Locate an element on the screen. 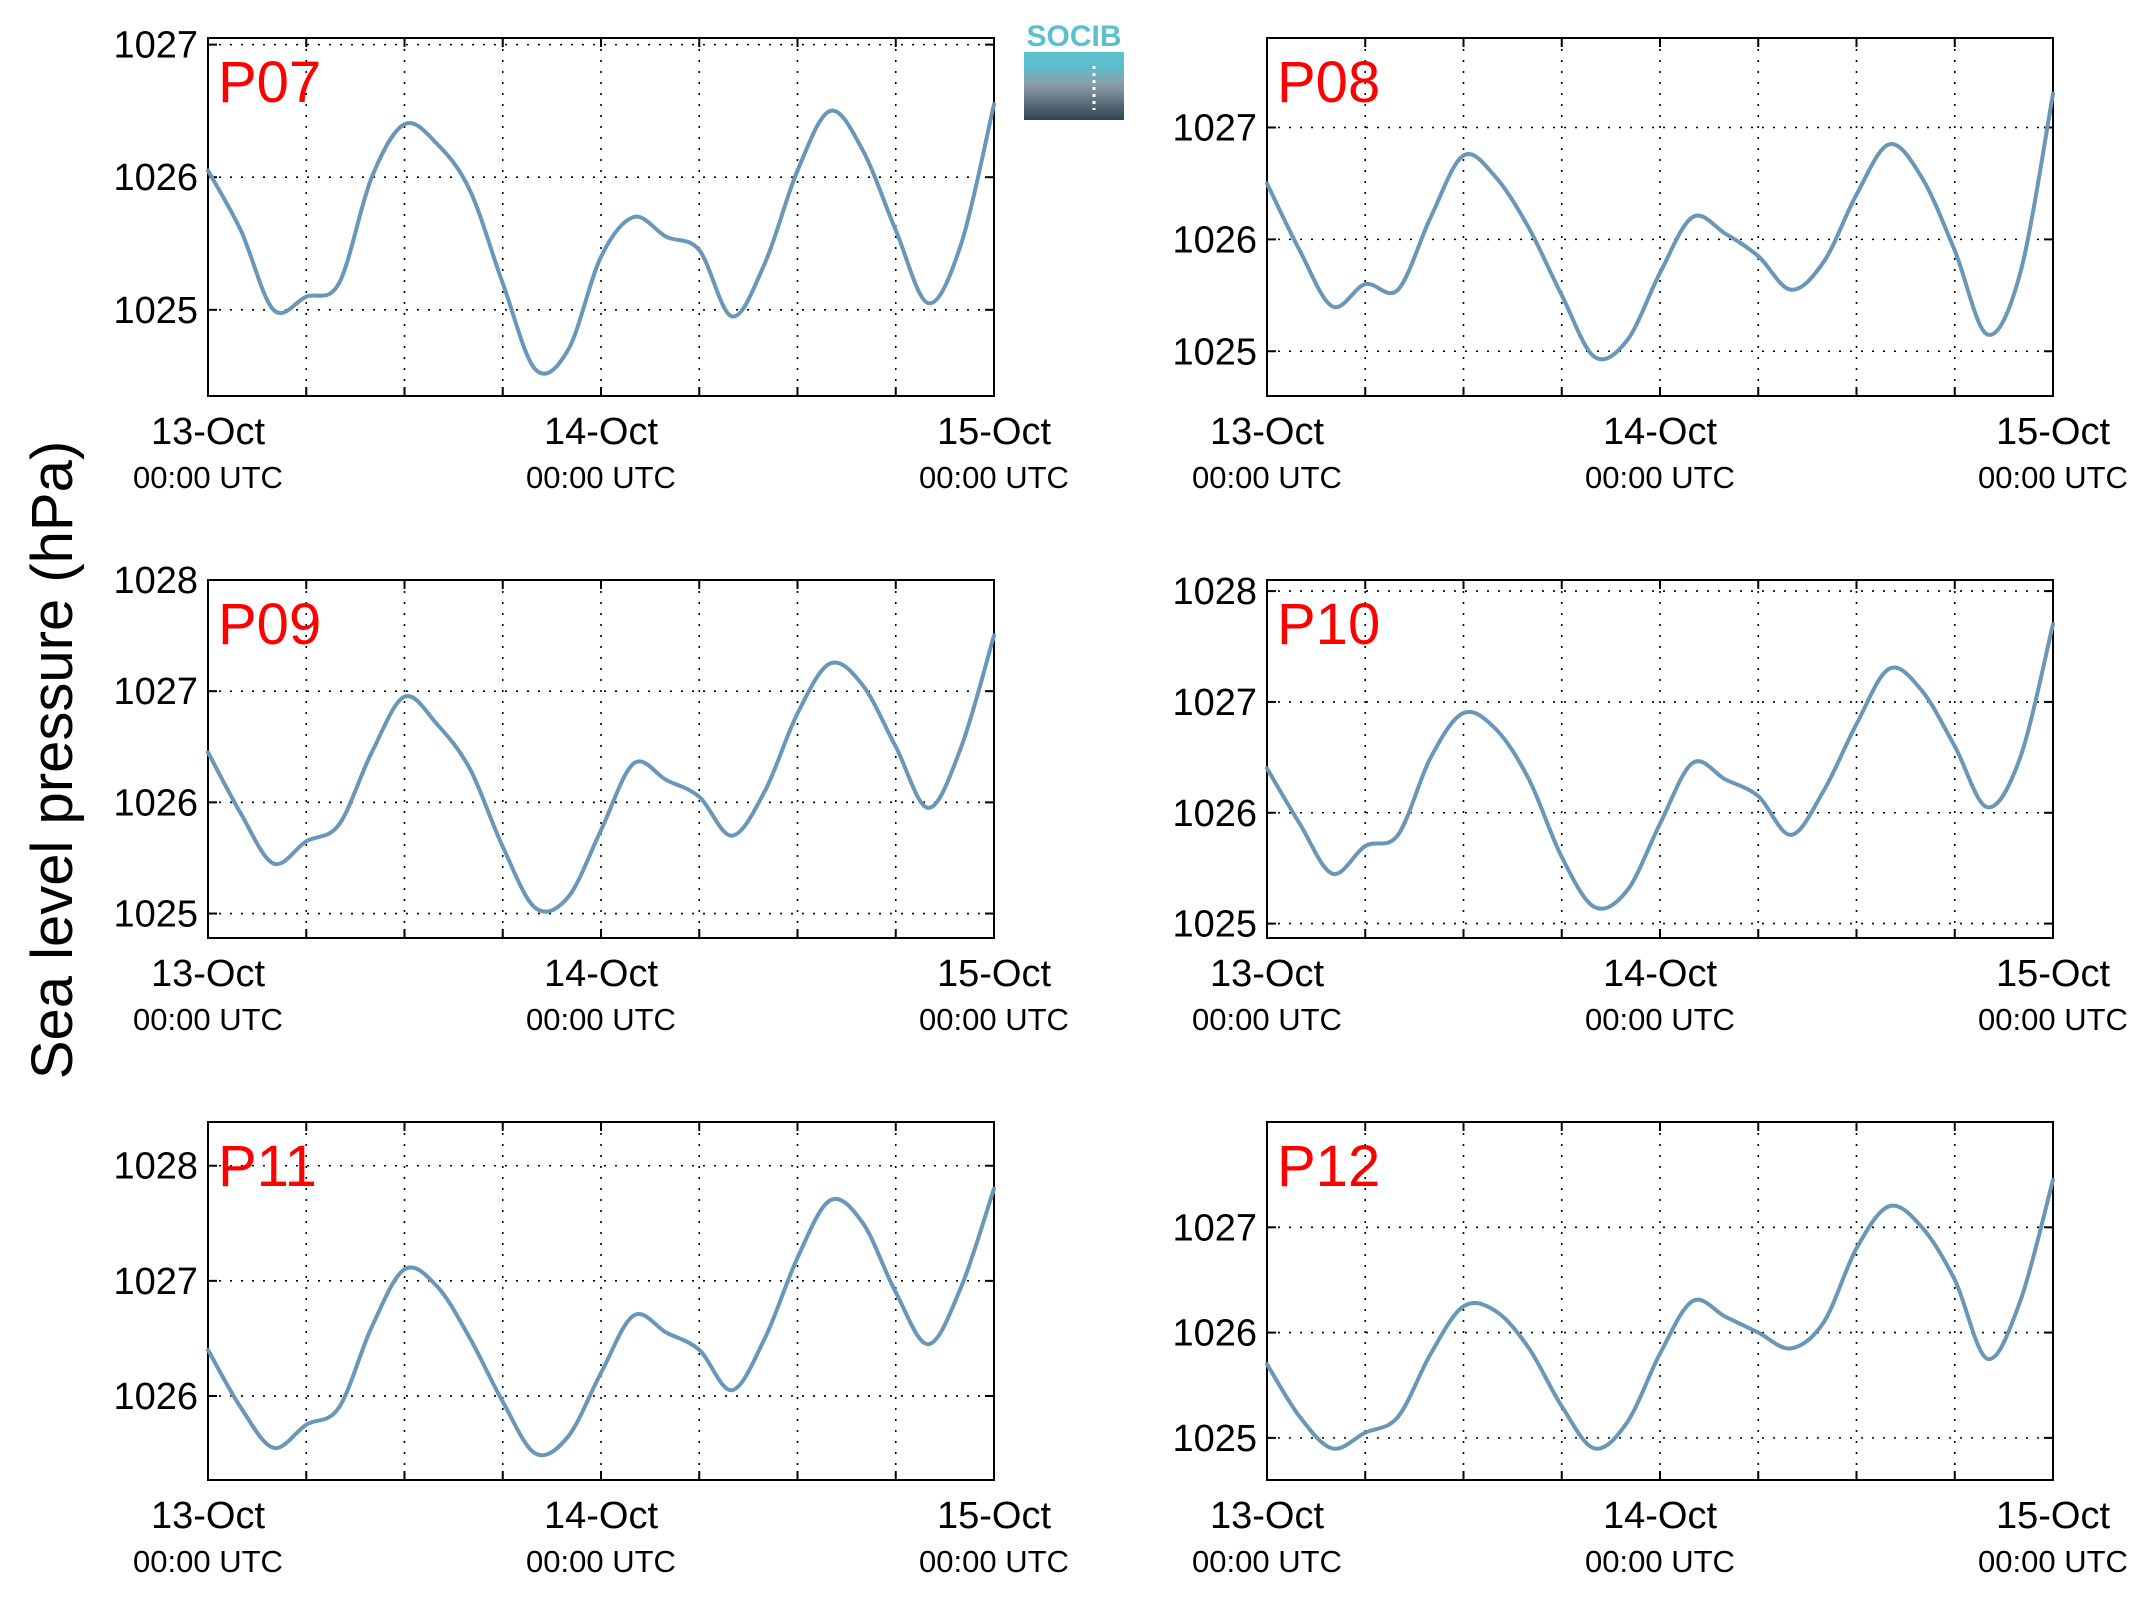 The image size is (2138, 1608). logo-wave-top is located at coordinates (1074, 59).